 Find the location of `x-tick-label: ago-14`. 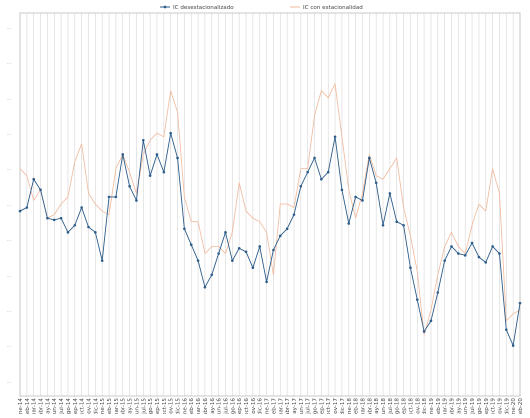

x-tick-label: ago-14 is located at coordinates (69, 406).